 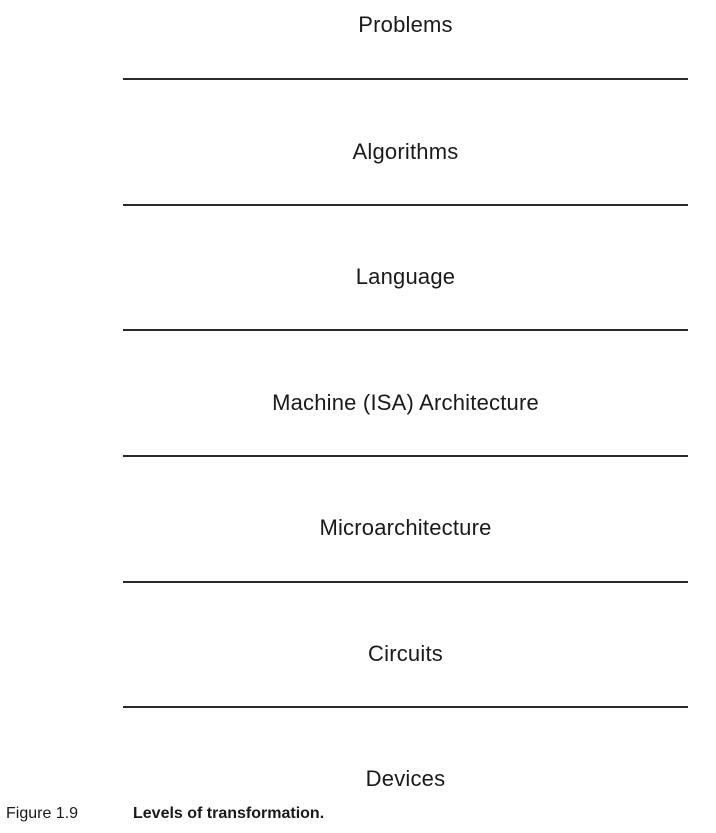 What do you see at coordinates (405, 527) in the screenshot?
I see `level-microarchitecture: Microarchitecture` at bounding box center [405, 527].